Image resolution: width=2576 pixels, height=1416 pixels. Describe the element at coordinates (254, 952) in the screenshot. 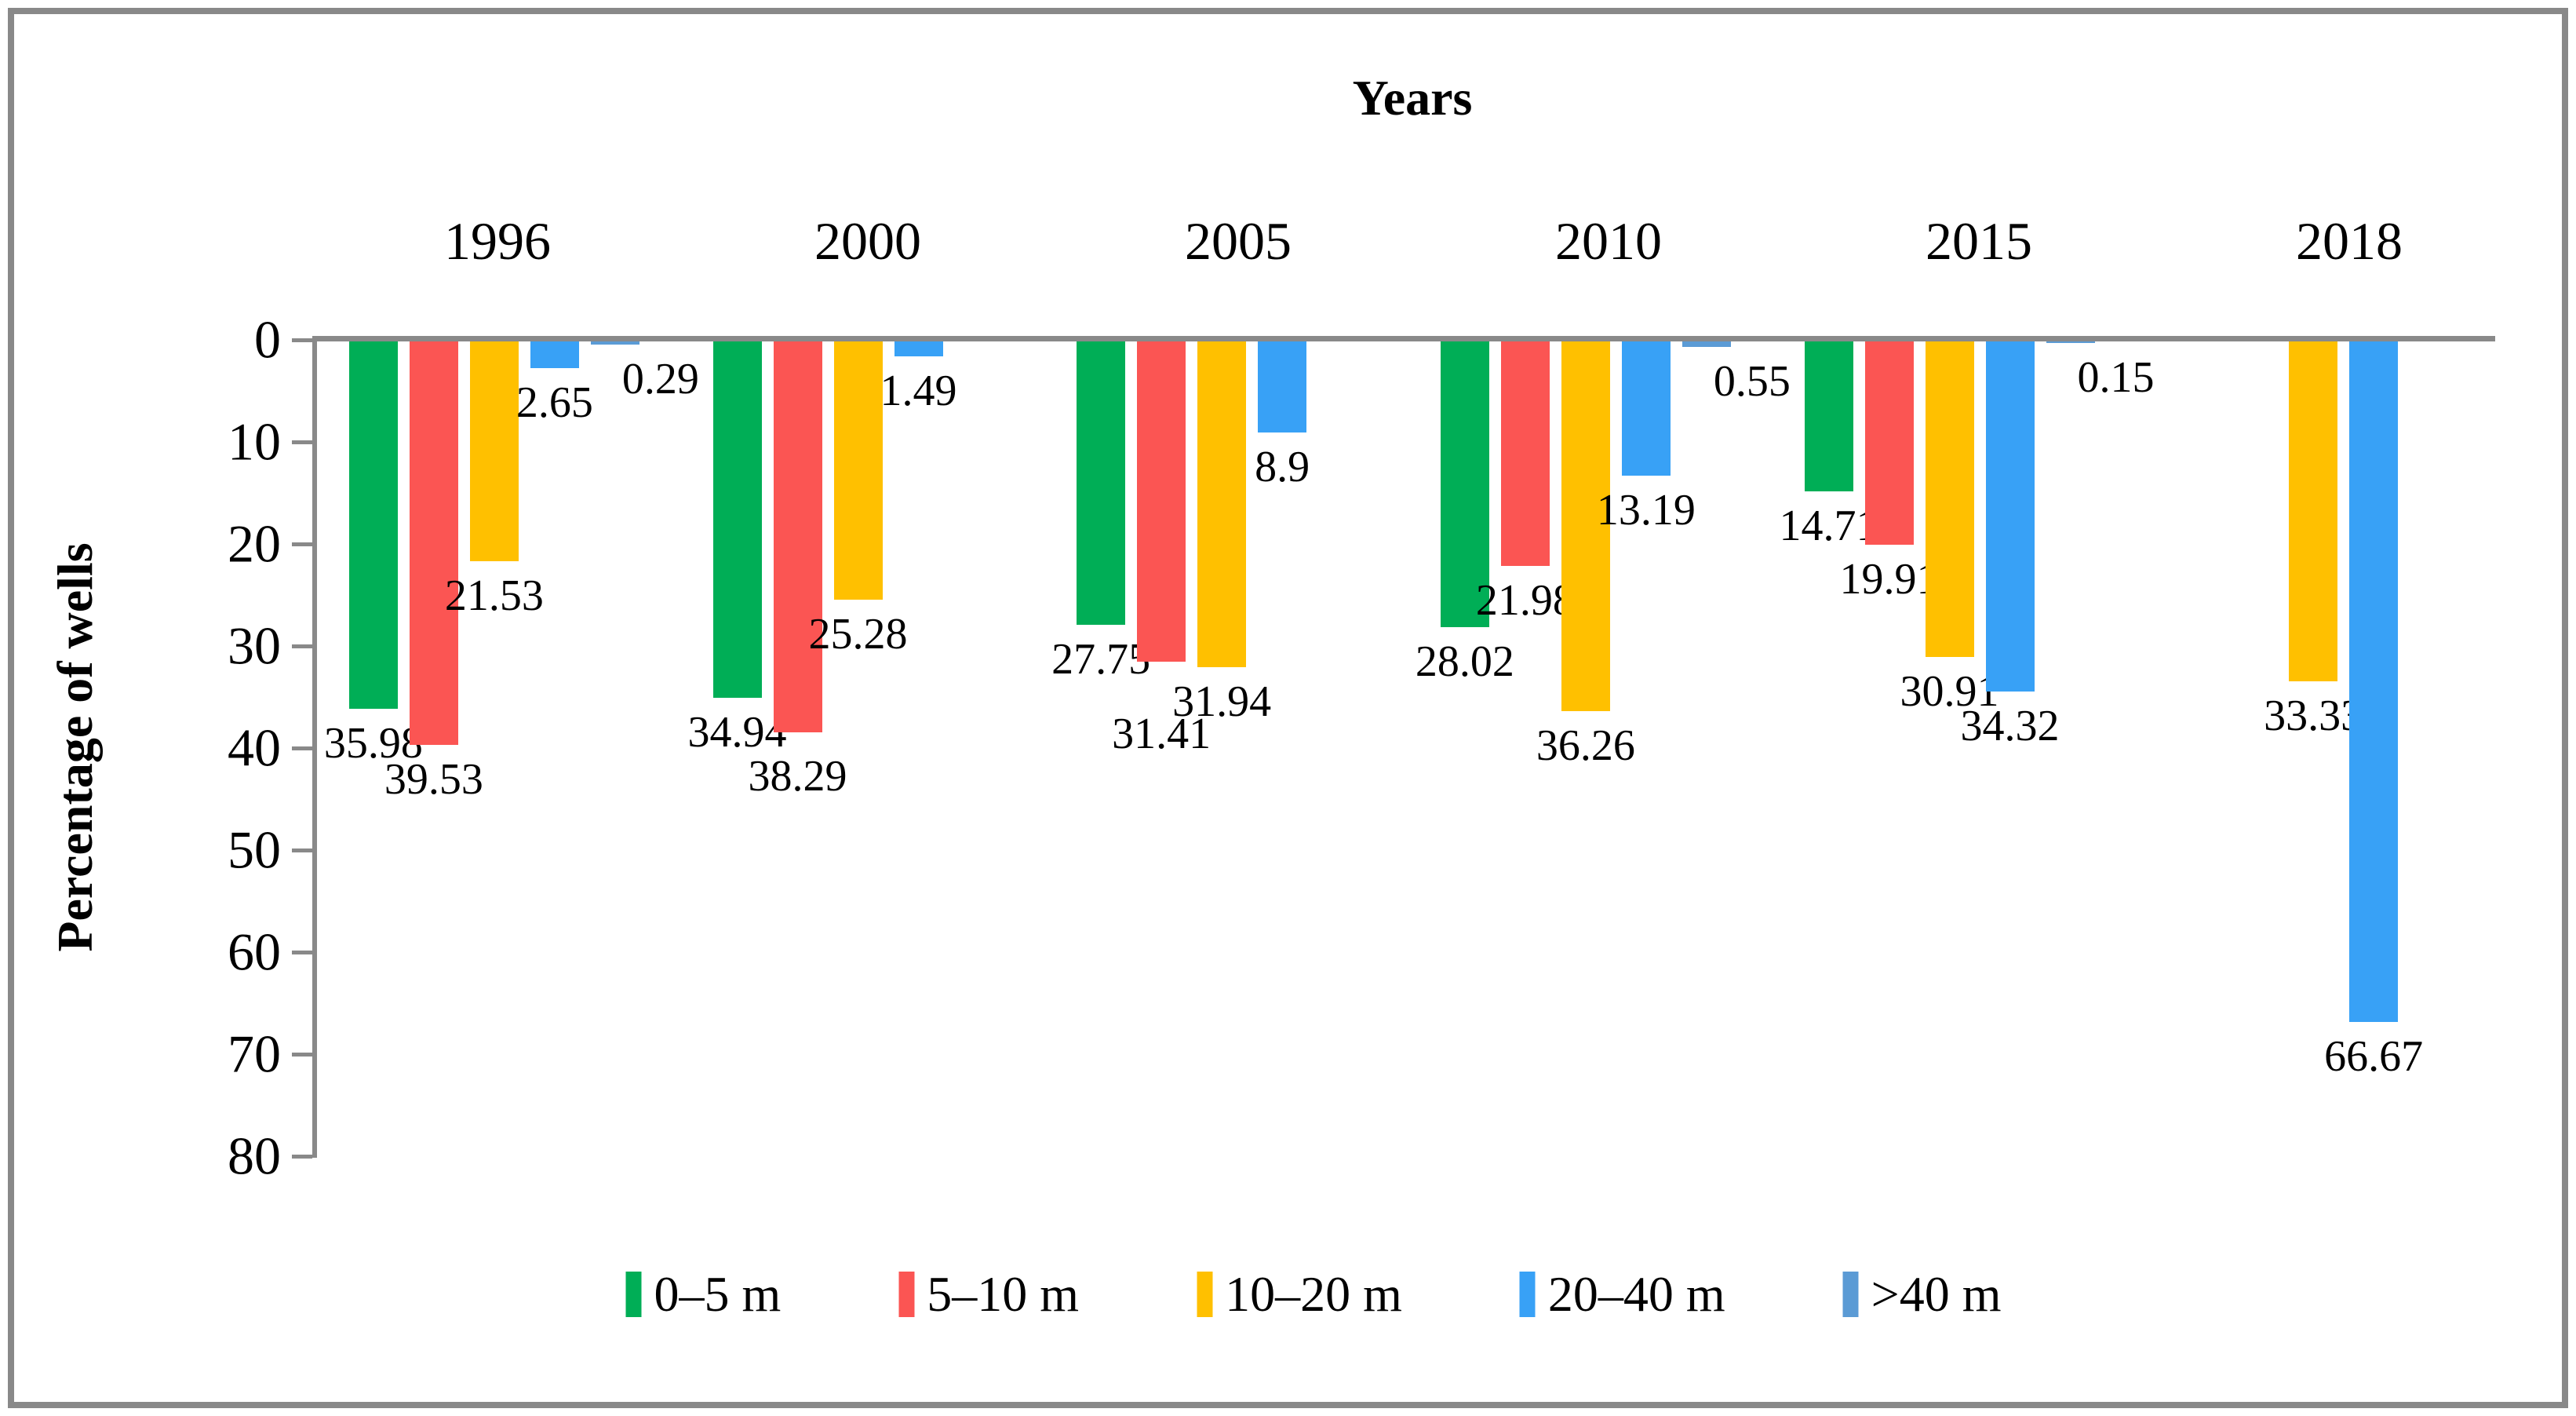

I see `y-tick-label: 60` at that location.